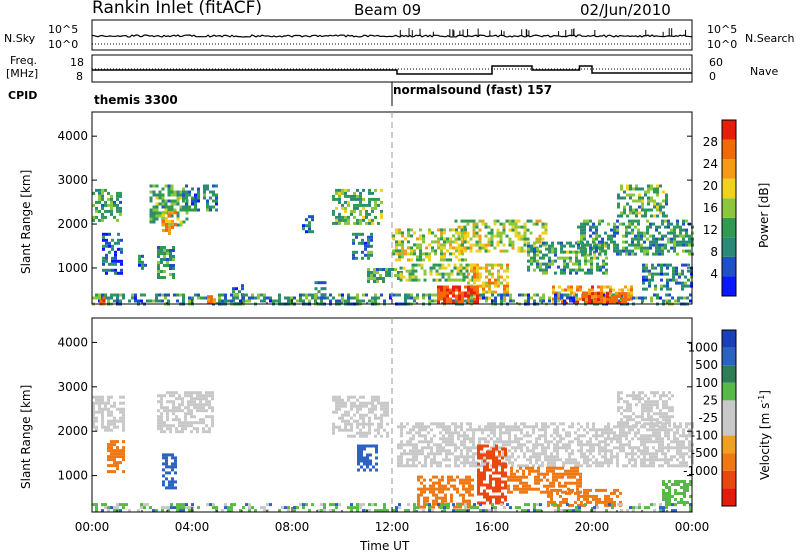 Image resolution: width=800 pixels, height=554 pixels. I want to click on velocity-colorbar-tick: -25, so click(708, 418).